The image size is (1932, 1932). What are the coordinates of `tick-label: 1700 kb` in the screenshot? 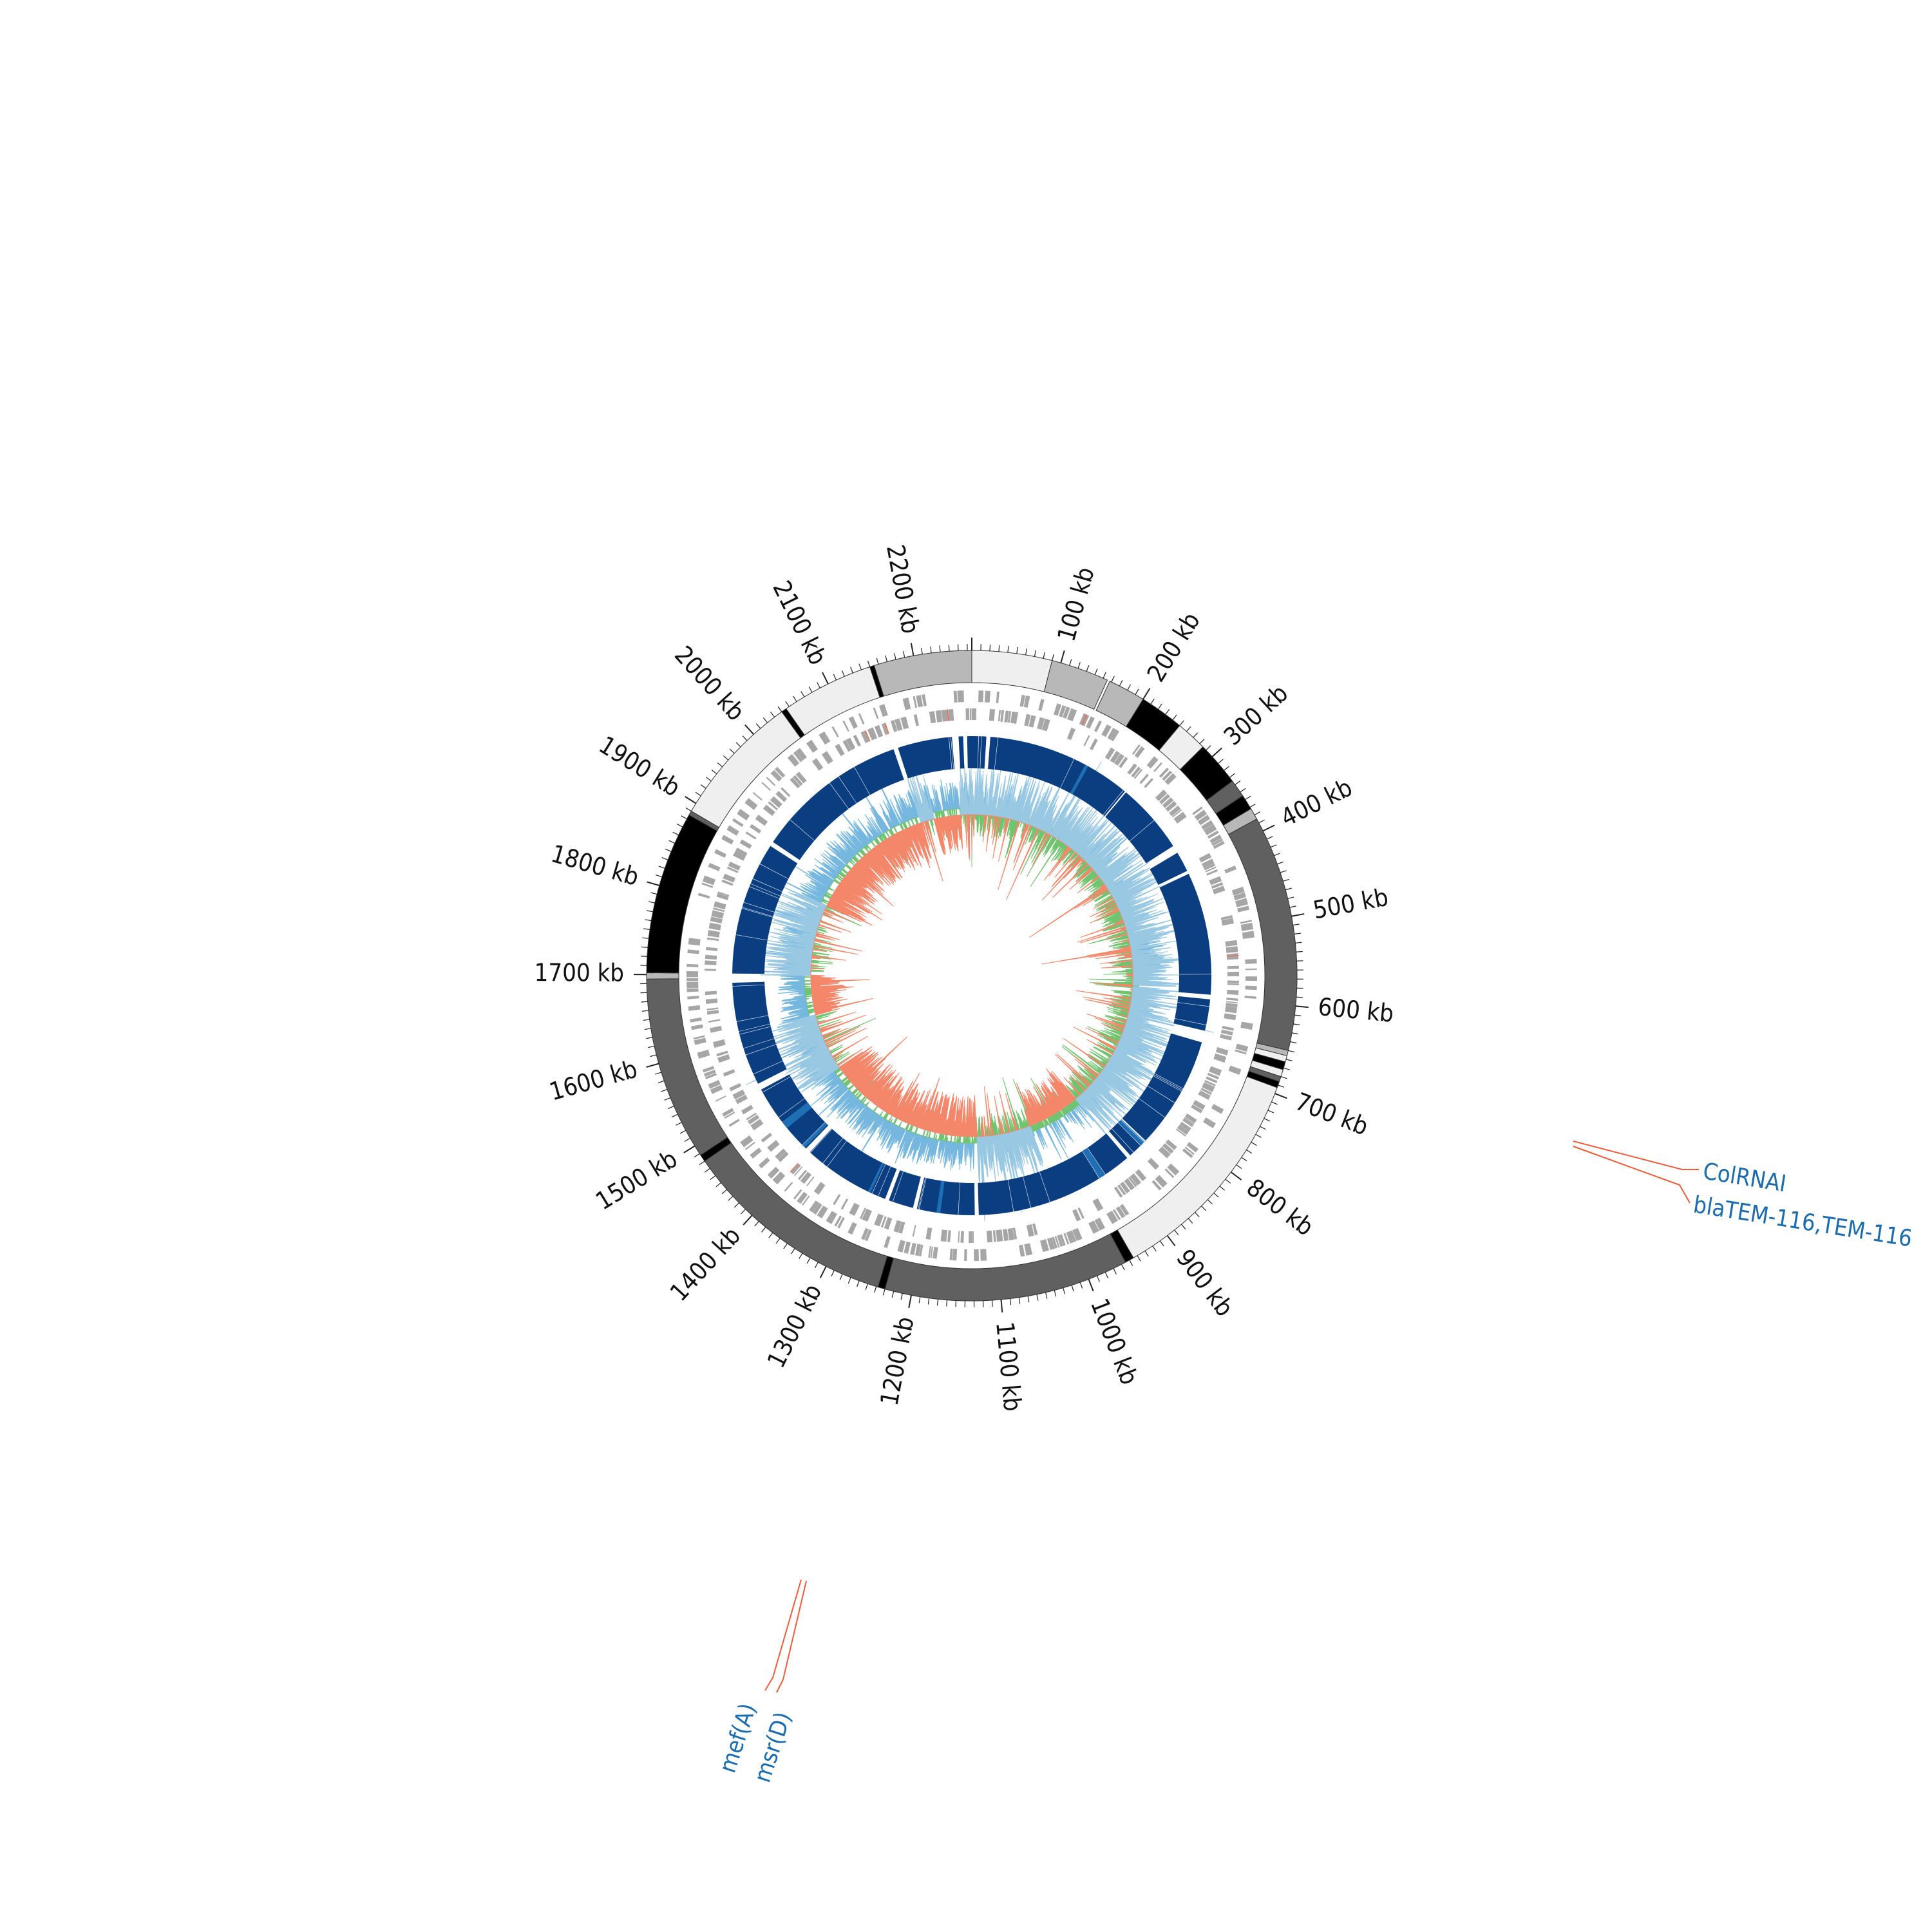 It's located at (580, 973).